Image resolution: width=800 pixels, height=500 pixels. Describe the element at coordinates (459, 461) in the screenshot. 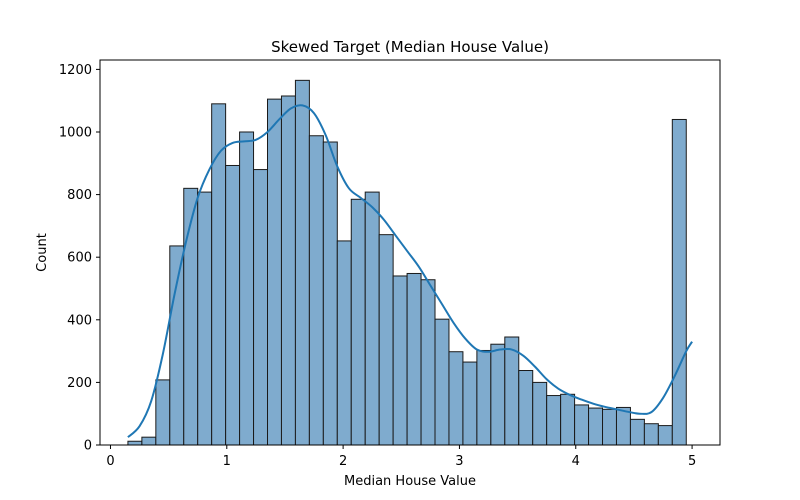

I see `x-tick-label: 3` at that location.